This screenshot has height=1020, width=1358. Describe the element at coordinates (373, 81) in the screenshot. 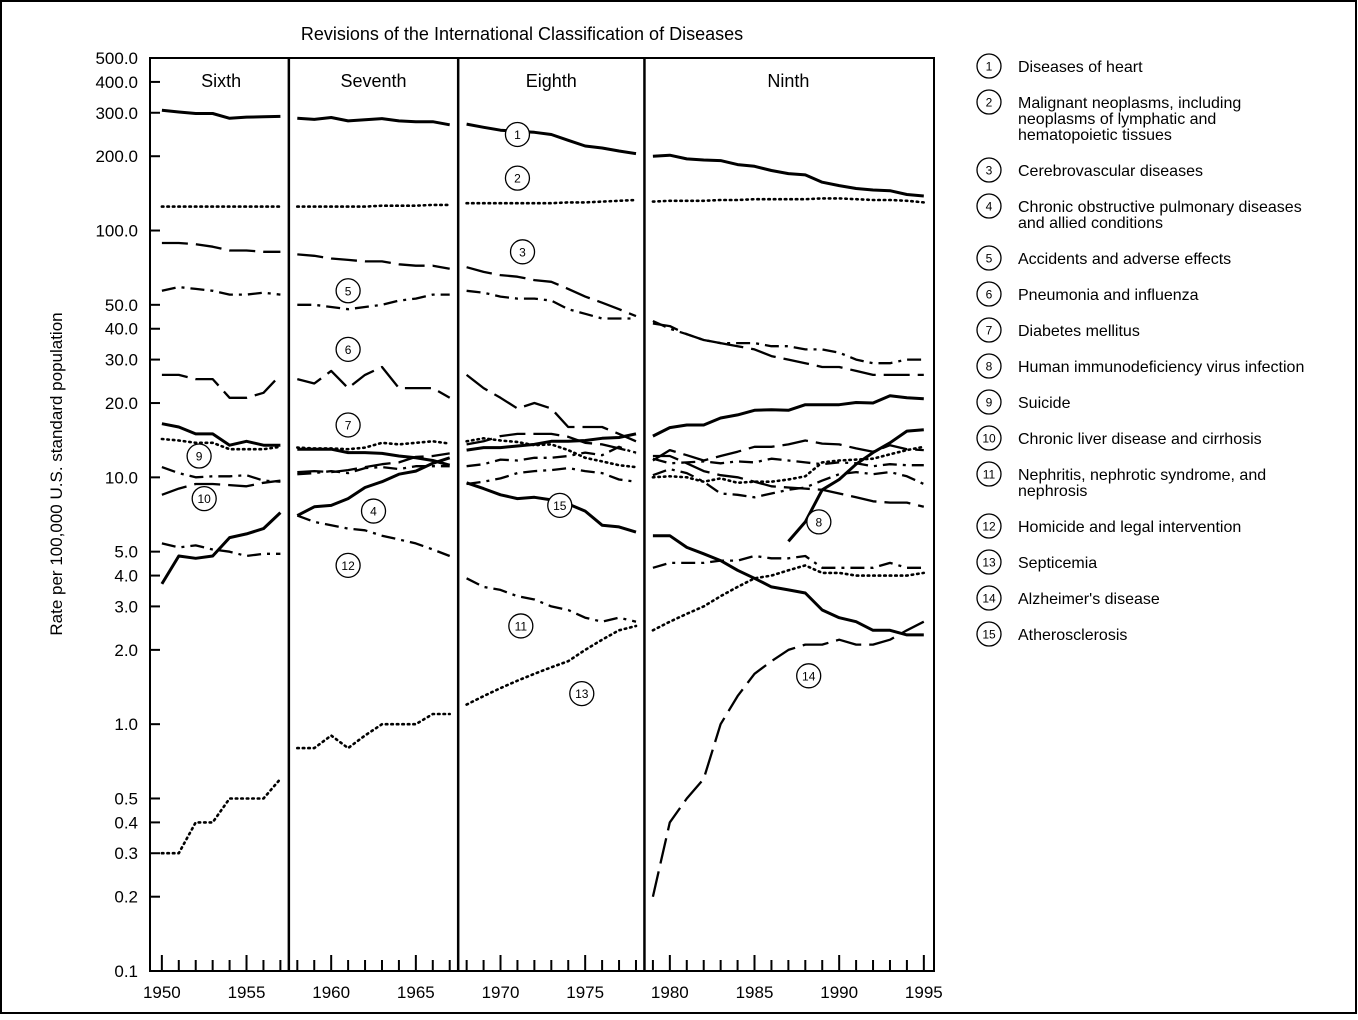

I see `revision-label-seventh: Seventh` at that location.